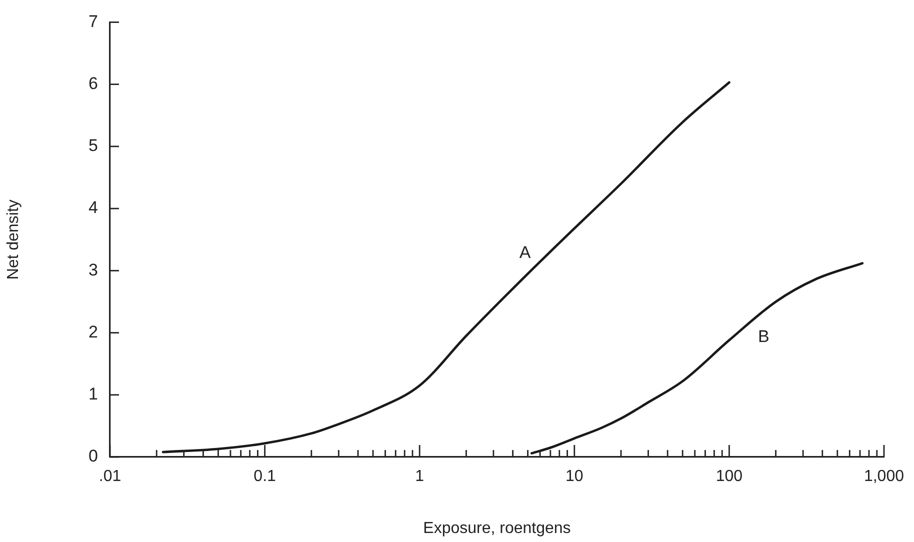 This screenshot has width=914, height=542. I want to click on y-tick-label: 4, so click(93, 208).